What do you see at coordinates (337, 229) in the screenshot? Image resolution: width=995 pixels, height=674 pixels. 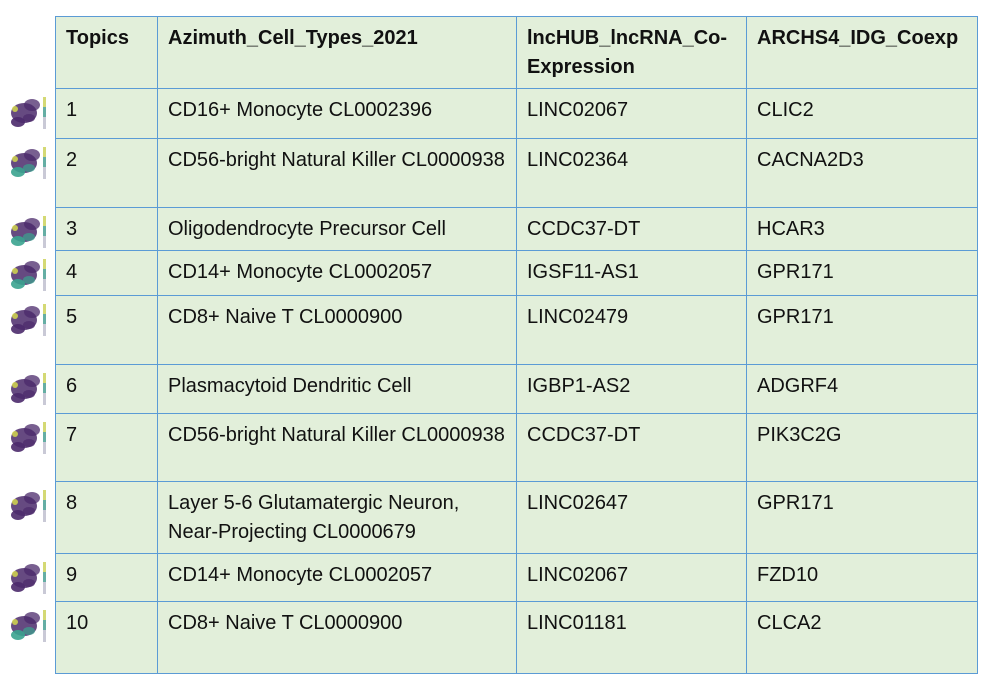 I see `cell-type: Oligodendrocyte Precursor Cell` at bounding box center [337, 229].